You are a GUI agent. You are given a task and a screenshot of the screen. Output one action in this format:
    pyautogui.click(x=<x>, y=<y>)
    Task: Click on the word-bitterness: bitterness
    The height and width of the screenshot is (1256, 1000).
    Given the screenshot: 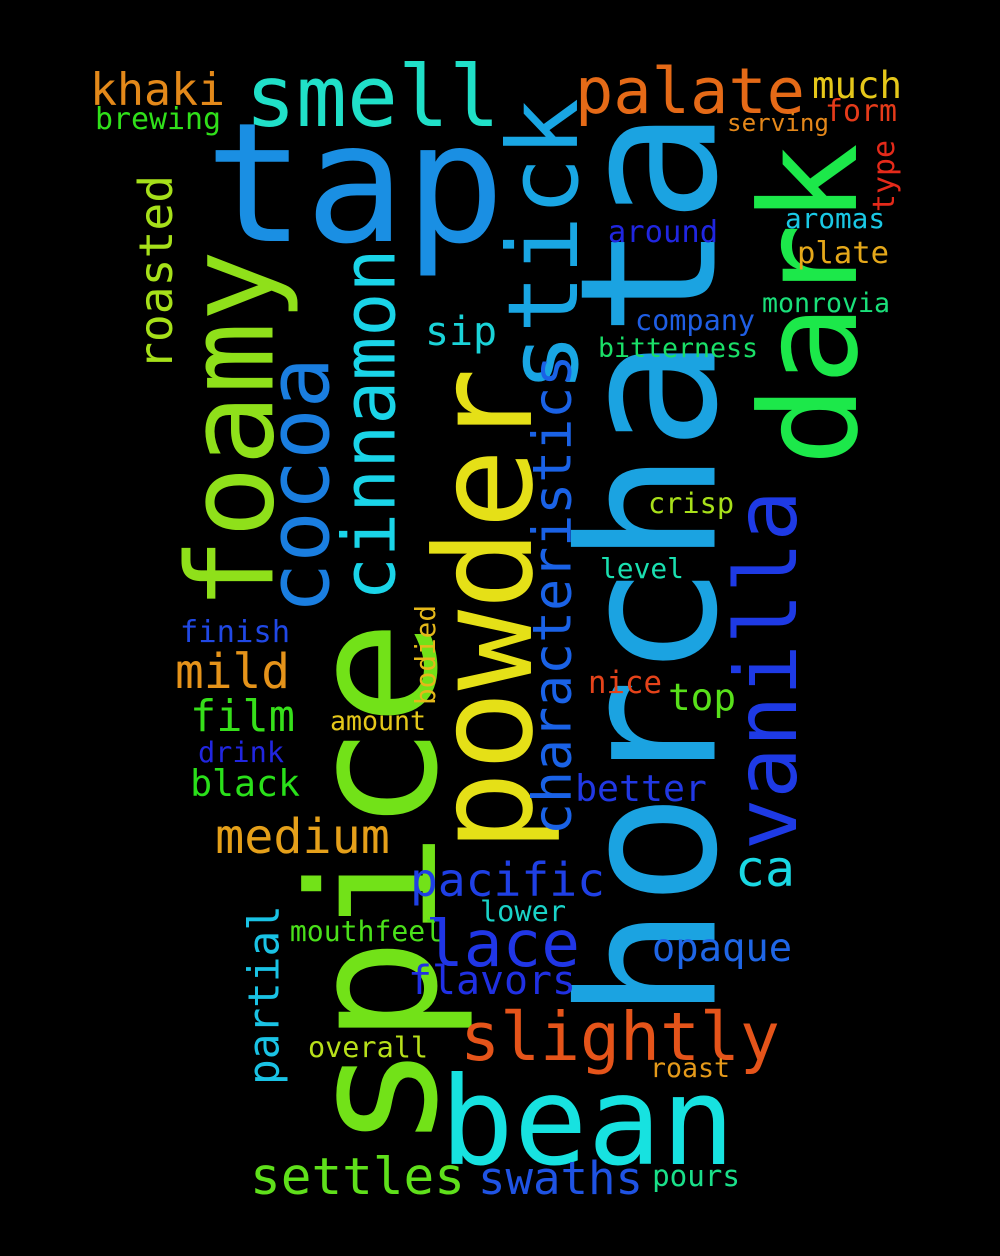 What is the action you would take?
    pyautogui.click(x=678, y=348)
    